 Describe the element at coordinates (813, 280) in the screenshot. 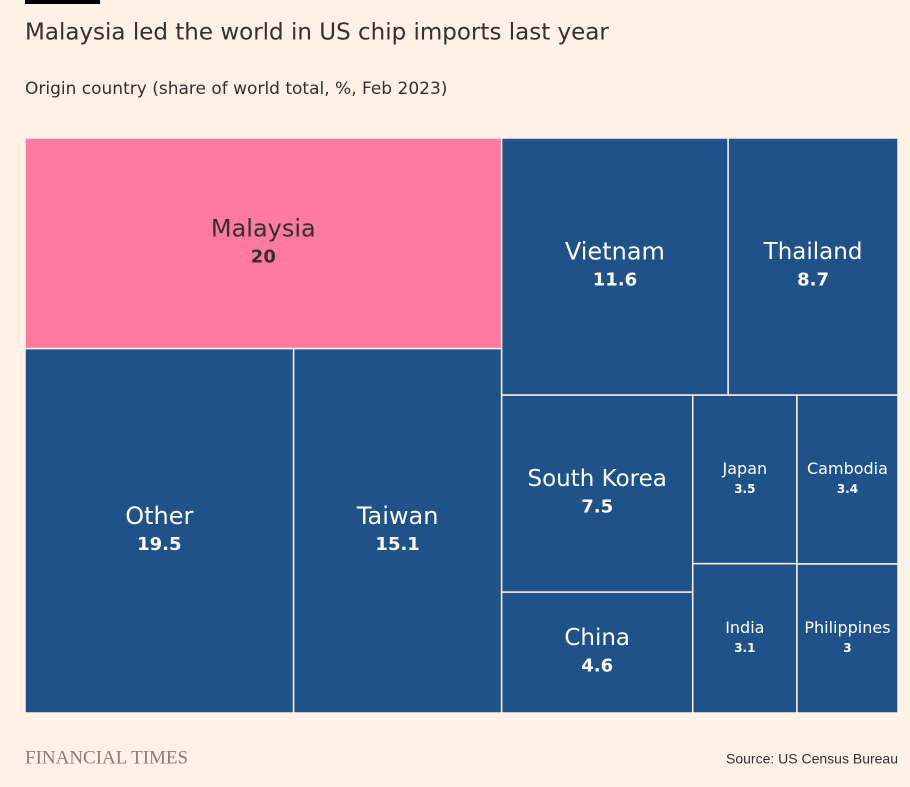

I see `value-label: 8.7` at that location.